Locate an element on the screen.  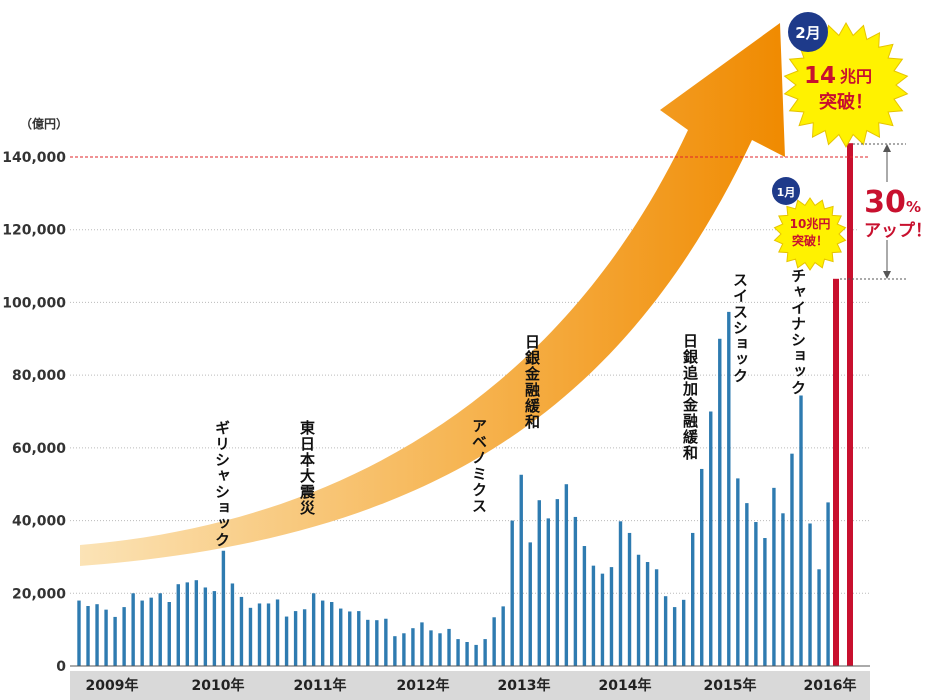
y-axis-unit-label: （億円） is located at coordinates (44, 123).